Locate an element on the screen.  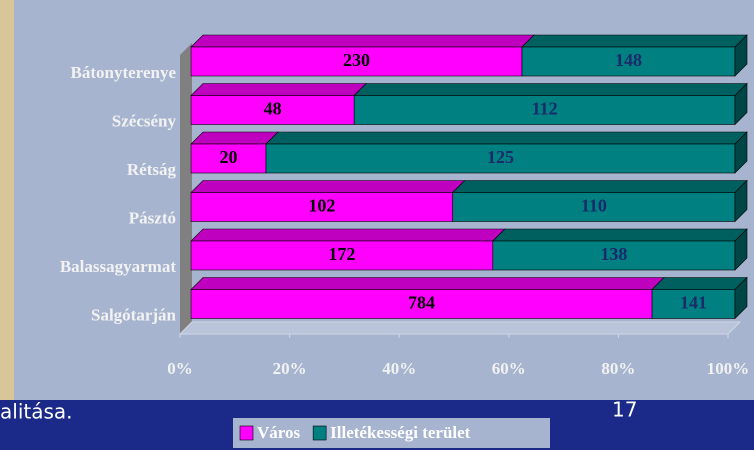
x-tick-label: 20% is located at coordinates (290, 368).